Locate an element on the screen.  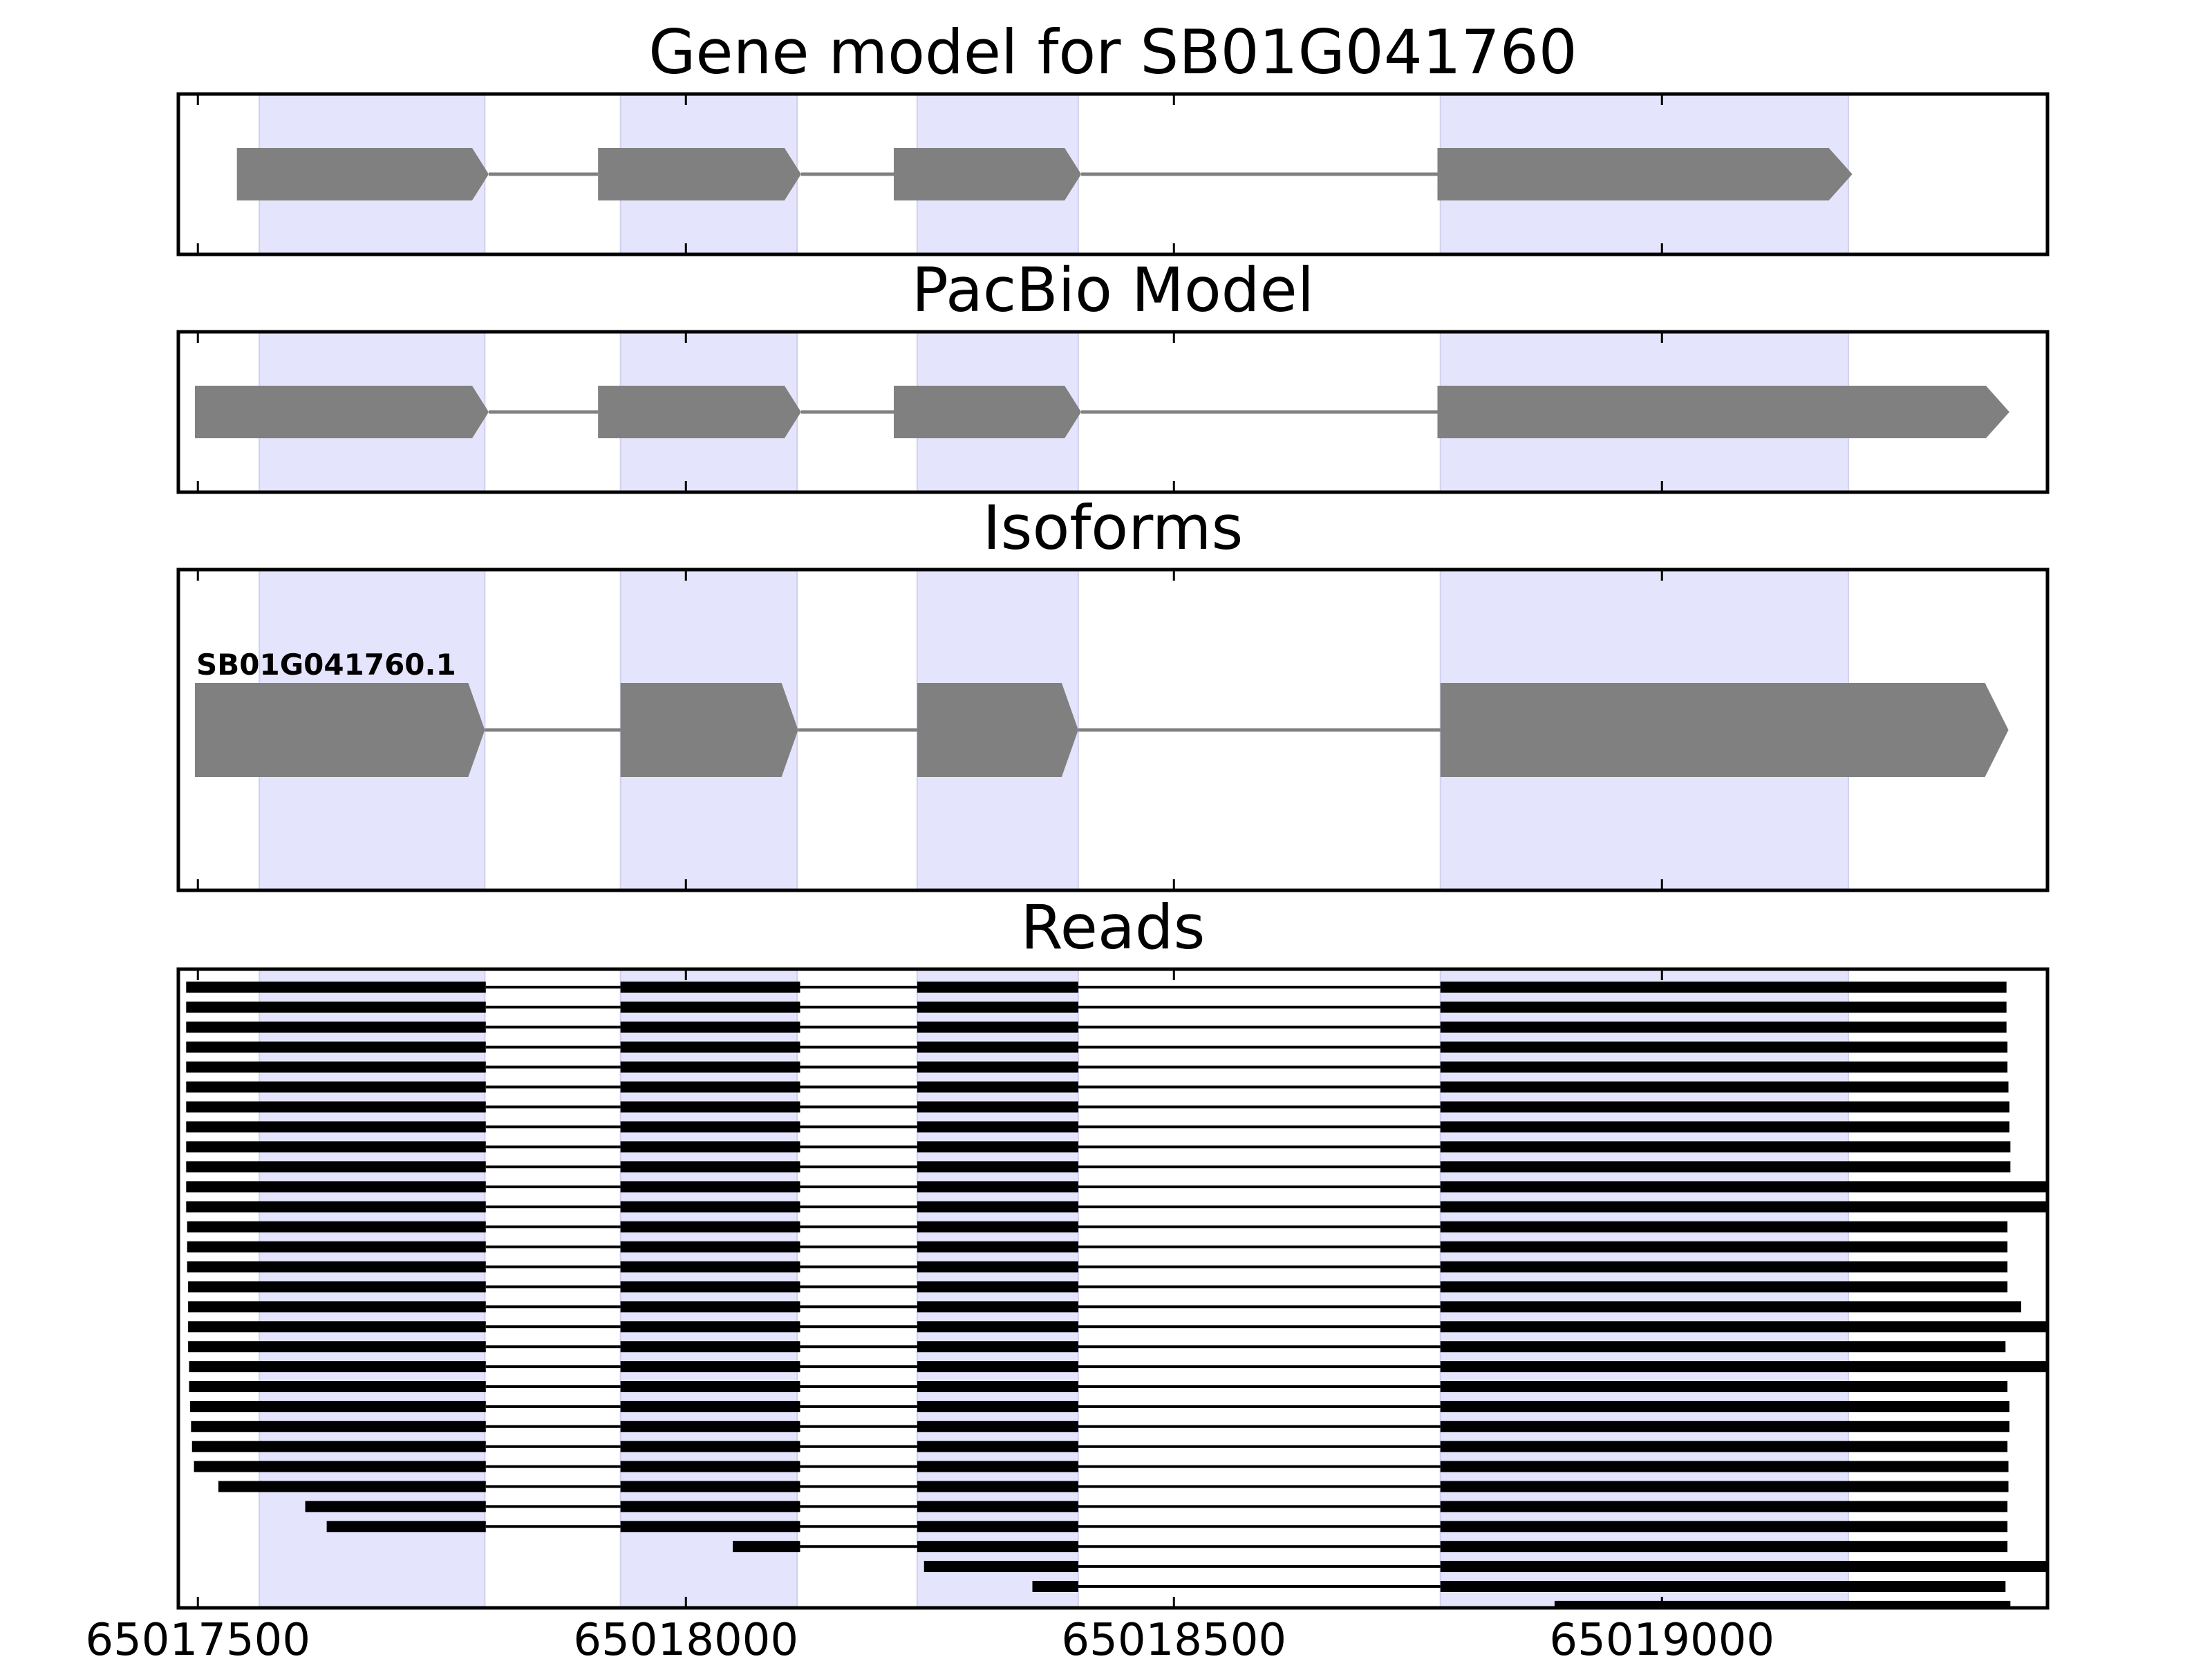
panel-content is located at coordinates (1102, 412).